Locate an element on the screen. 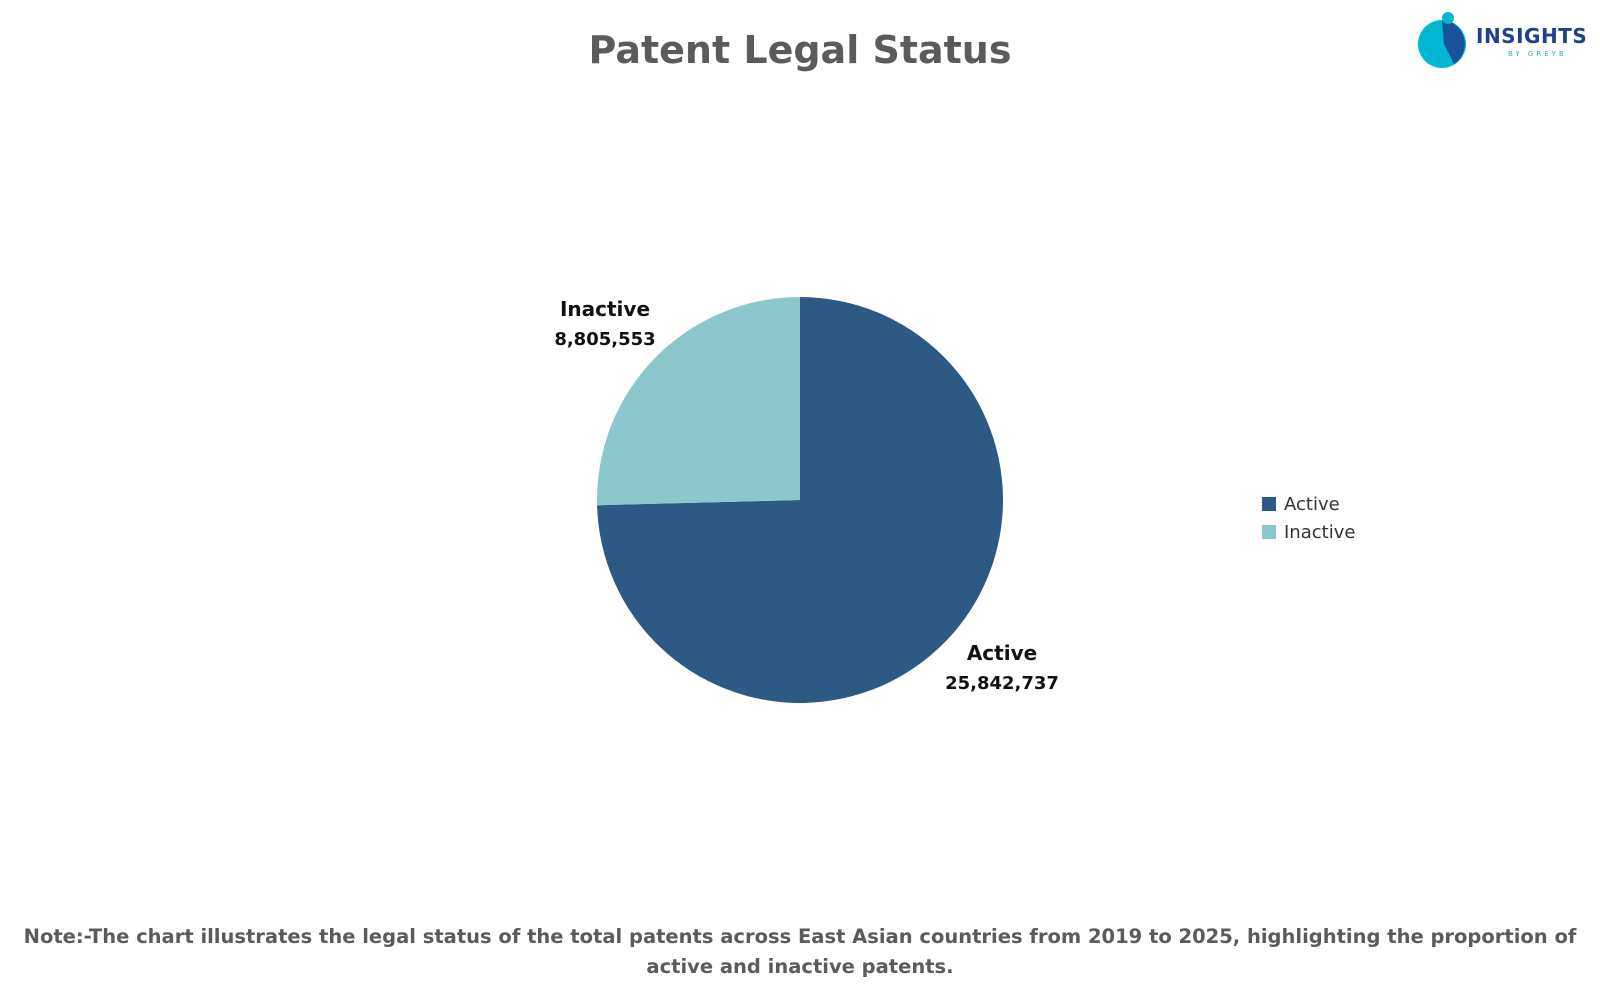 The width and height of the screenshot is (1600, 1000). slice-label-inactive: Inactive is located at coordinates (605, 309).